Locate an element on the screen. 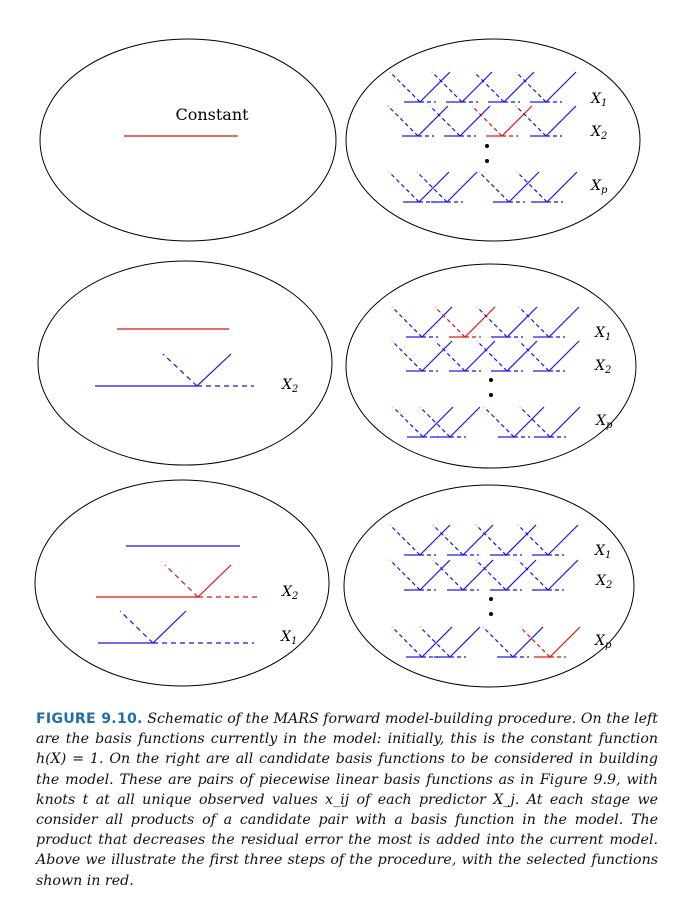  stage-3-model-ellipse is located at coordinates (182, 583).